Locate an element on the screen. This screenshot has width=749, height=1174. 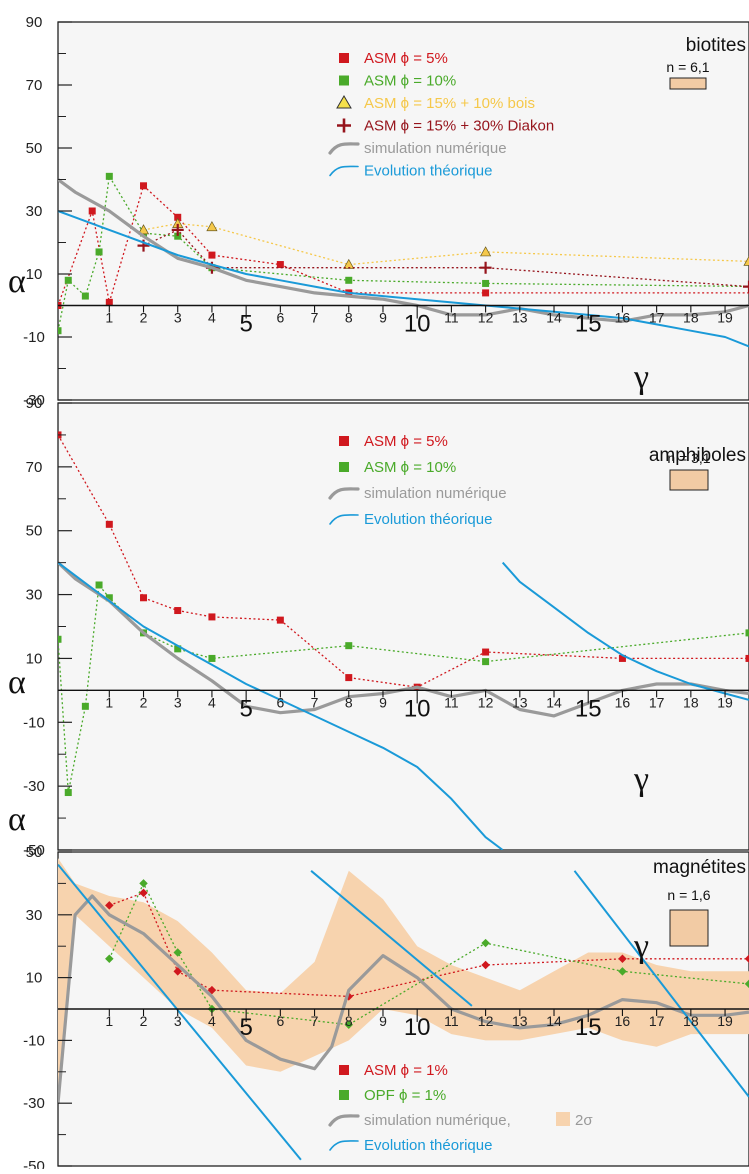
legend-band-label: 2σ is located at coordinates (584, 1120).